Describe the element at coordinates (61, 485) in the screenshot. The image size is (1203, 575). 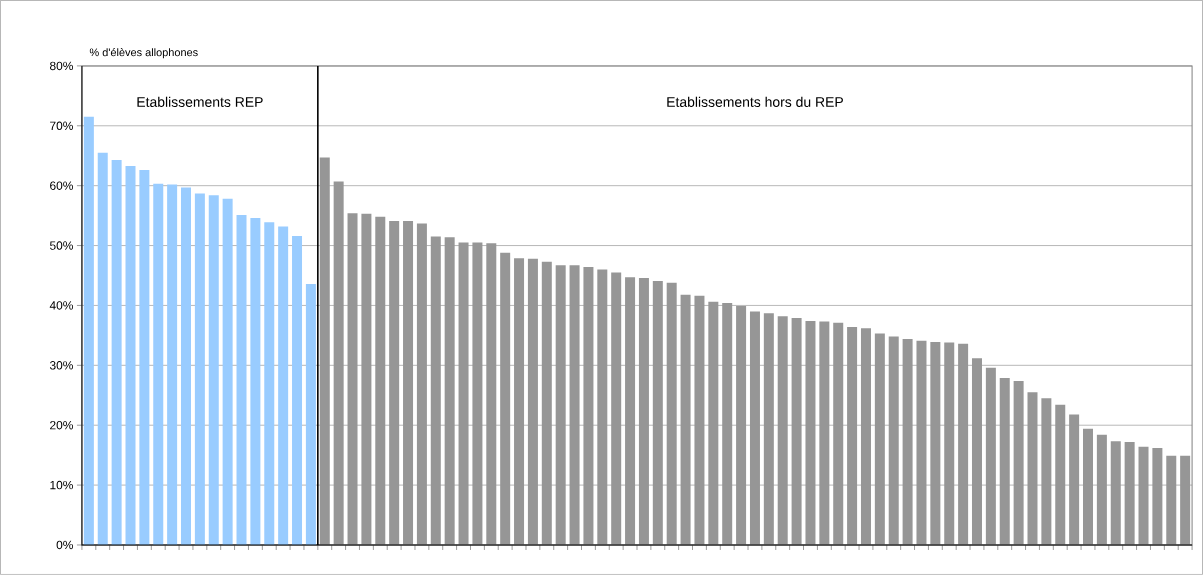
I see `y-tick-label: 10%` at that location.